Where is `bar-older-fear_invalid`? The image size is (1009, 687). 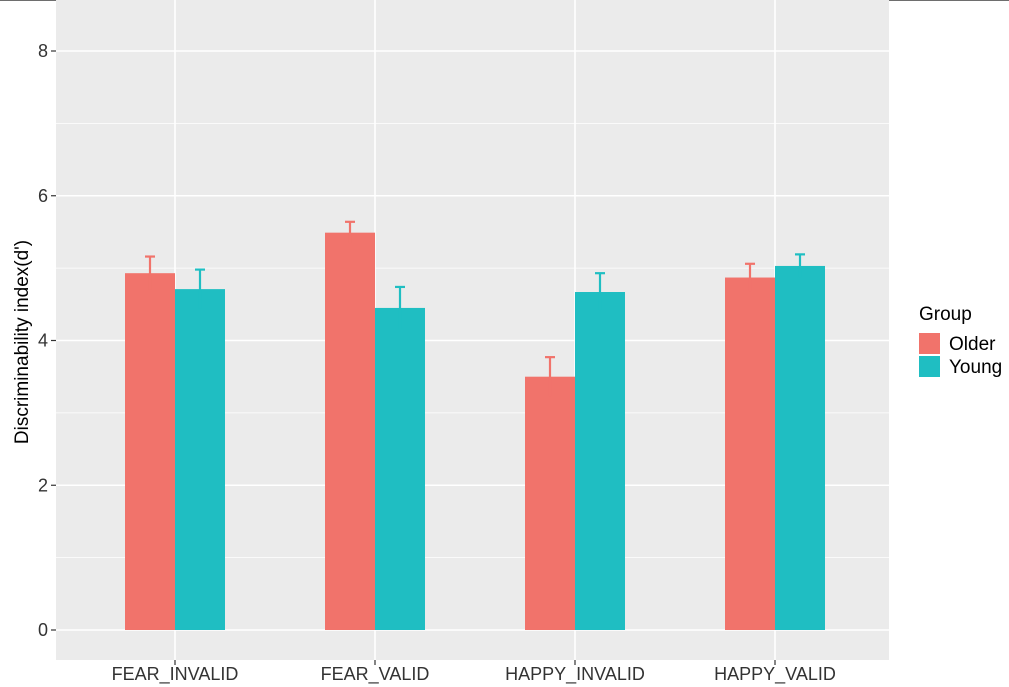
bar-older-fear_invalid is located at coordinates (150, 451).